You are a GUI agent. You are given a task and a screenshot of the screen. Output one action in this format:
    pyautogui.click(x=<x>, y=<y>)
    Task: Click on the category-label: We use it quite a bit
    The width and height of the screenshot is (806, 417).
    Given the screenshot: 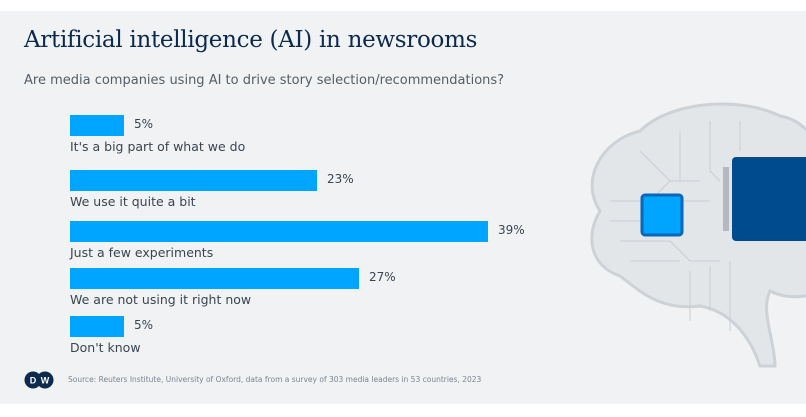 What is the action you would take?
    pyautogui.click(x=133, y=201)
    